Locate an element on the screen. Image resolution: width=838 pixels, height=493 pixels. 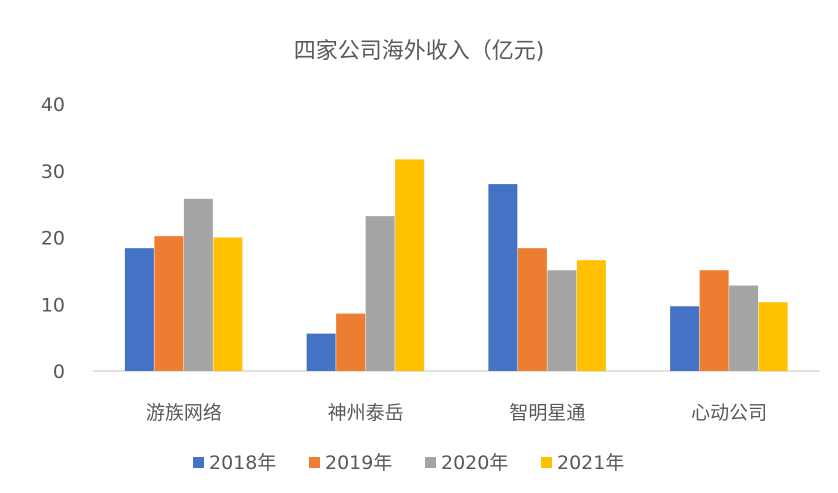
category-label: 心动公司 is located at coordinates (729, 413).